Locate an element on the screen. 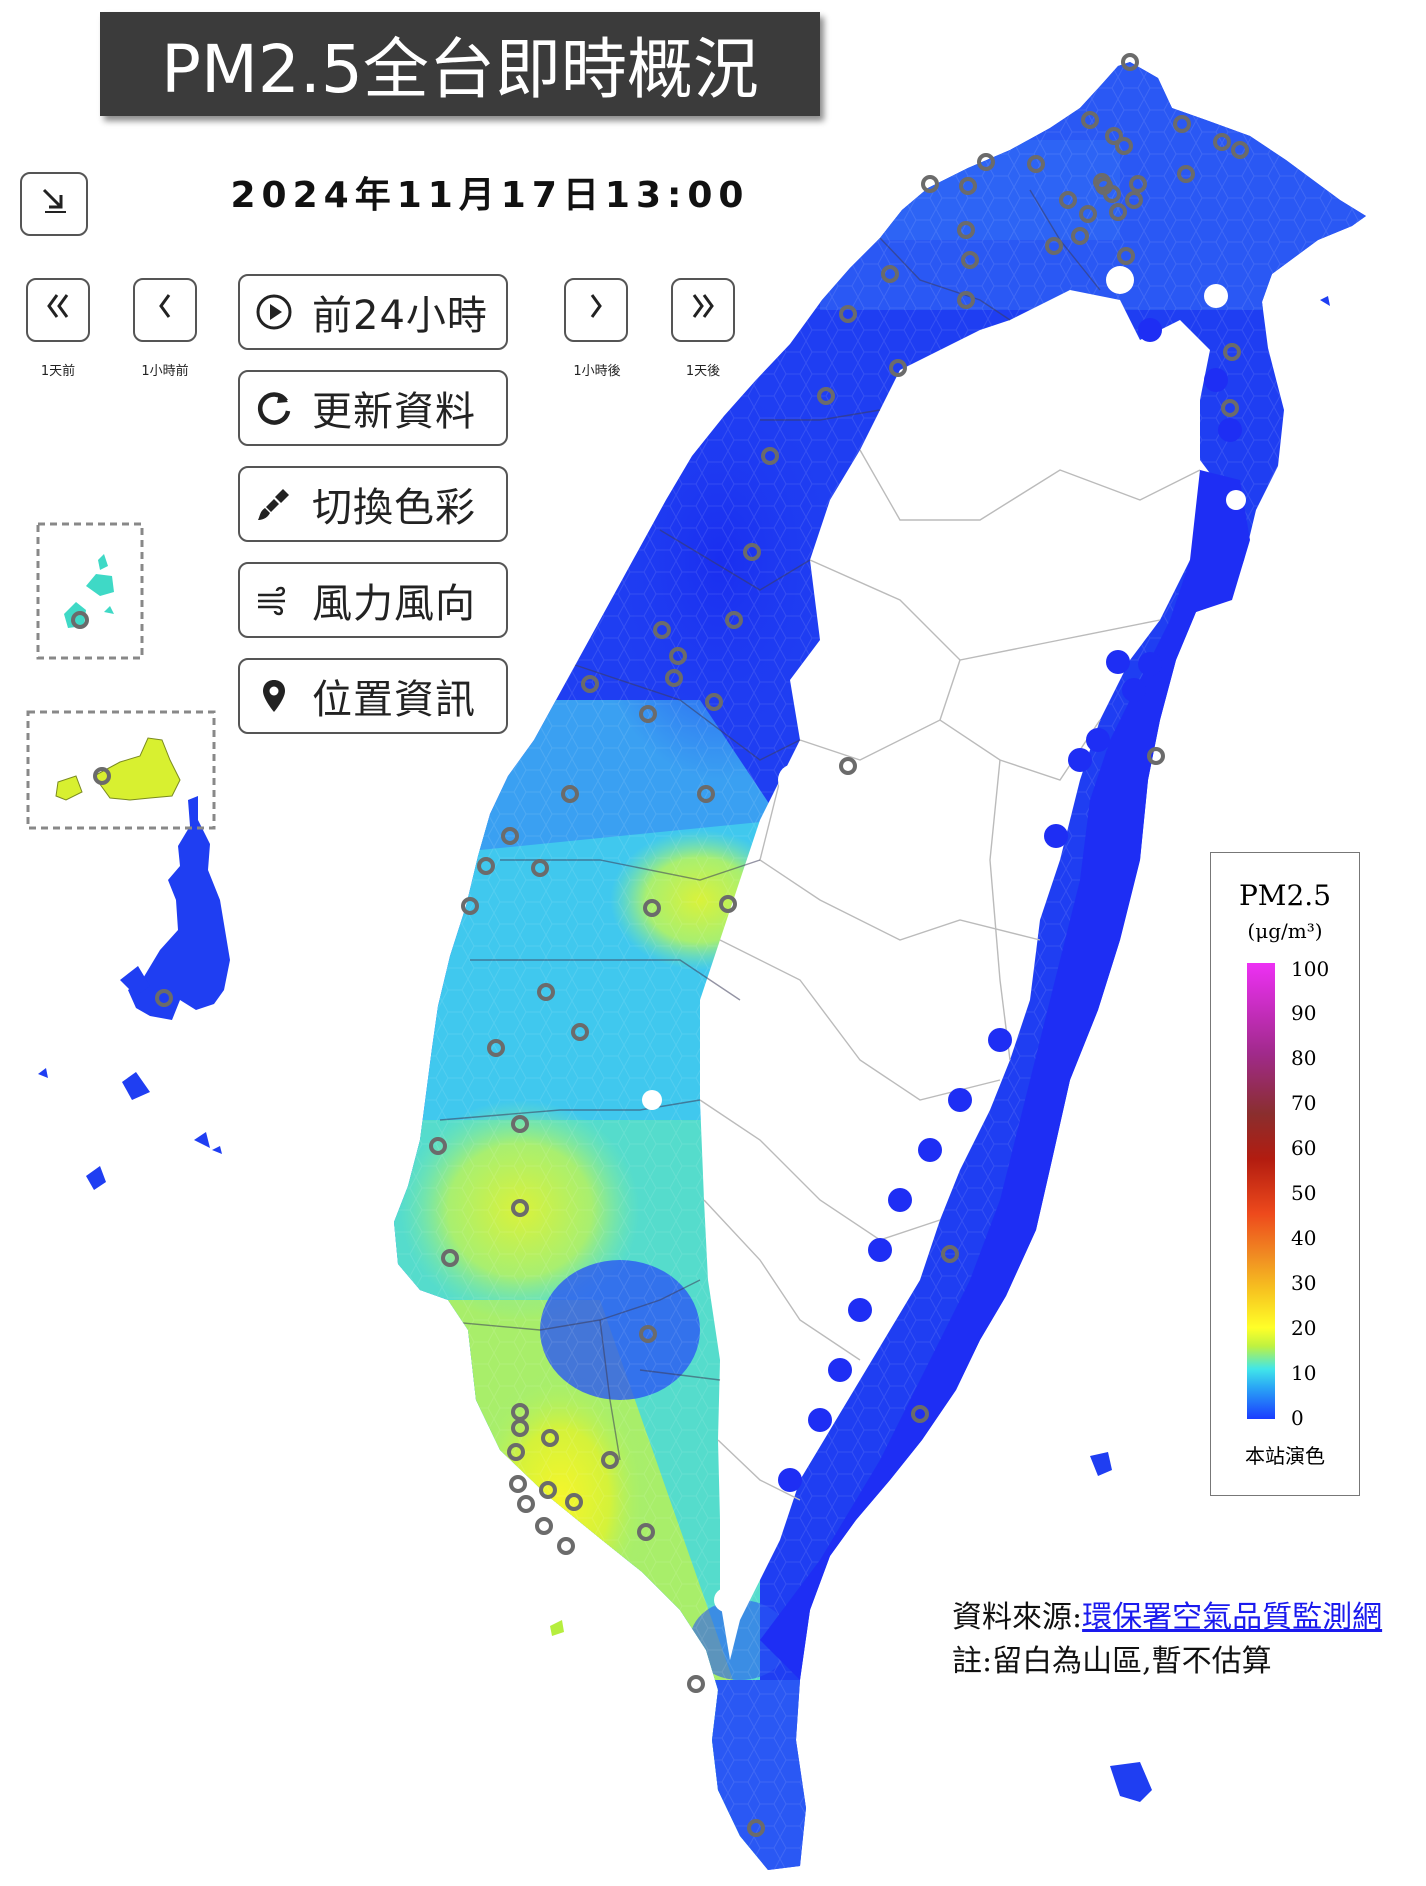  wind-icon is located at coordinates (274, 600).